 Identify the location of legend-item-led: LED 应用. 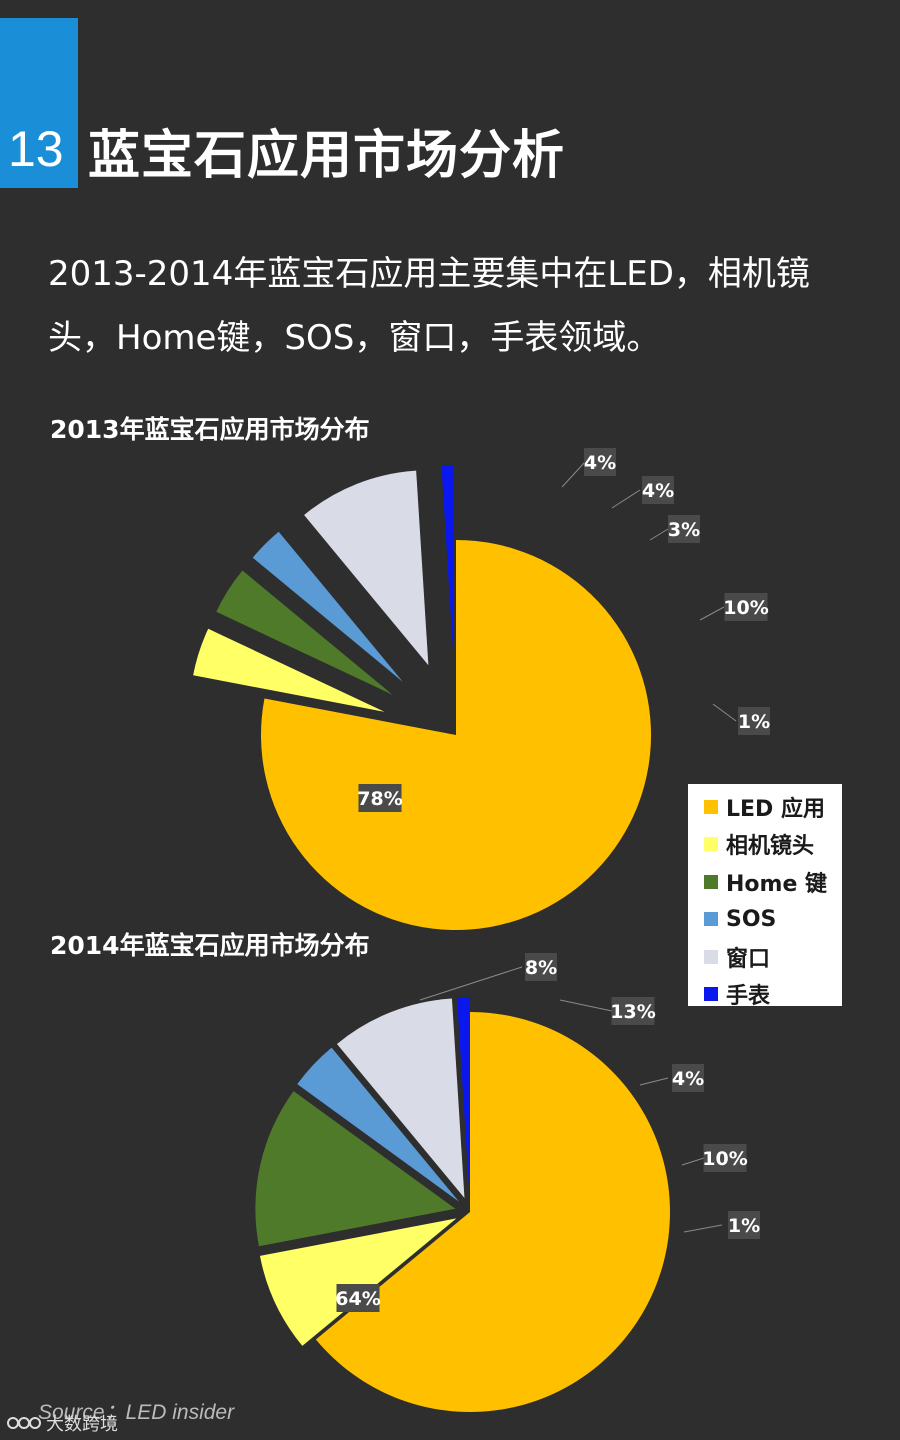
(773, 807).